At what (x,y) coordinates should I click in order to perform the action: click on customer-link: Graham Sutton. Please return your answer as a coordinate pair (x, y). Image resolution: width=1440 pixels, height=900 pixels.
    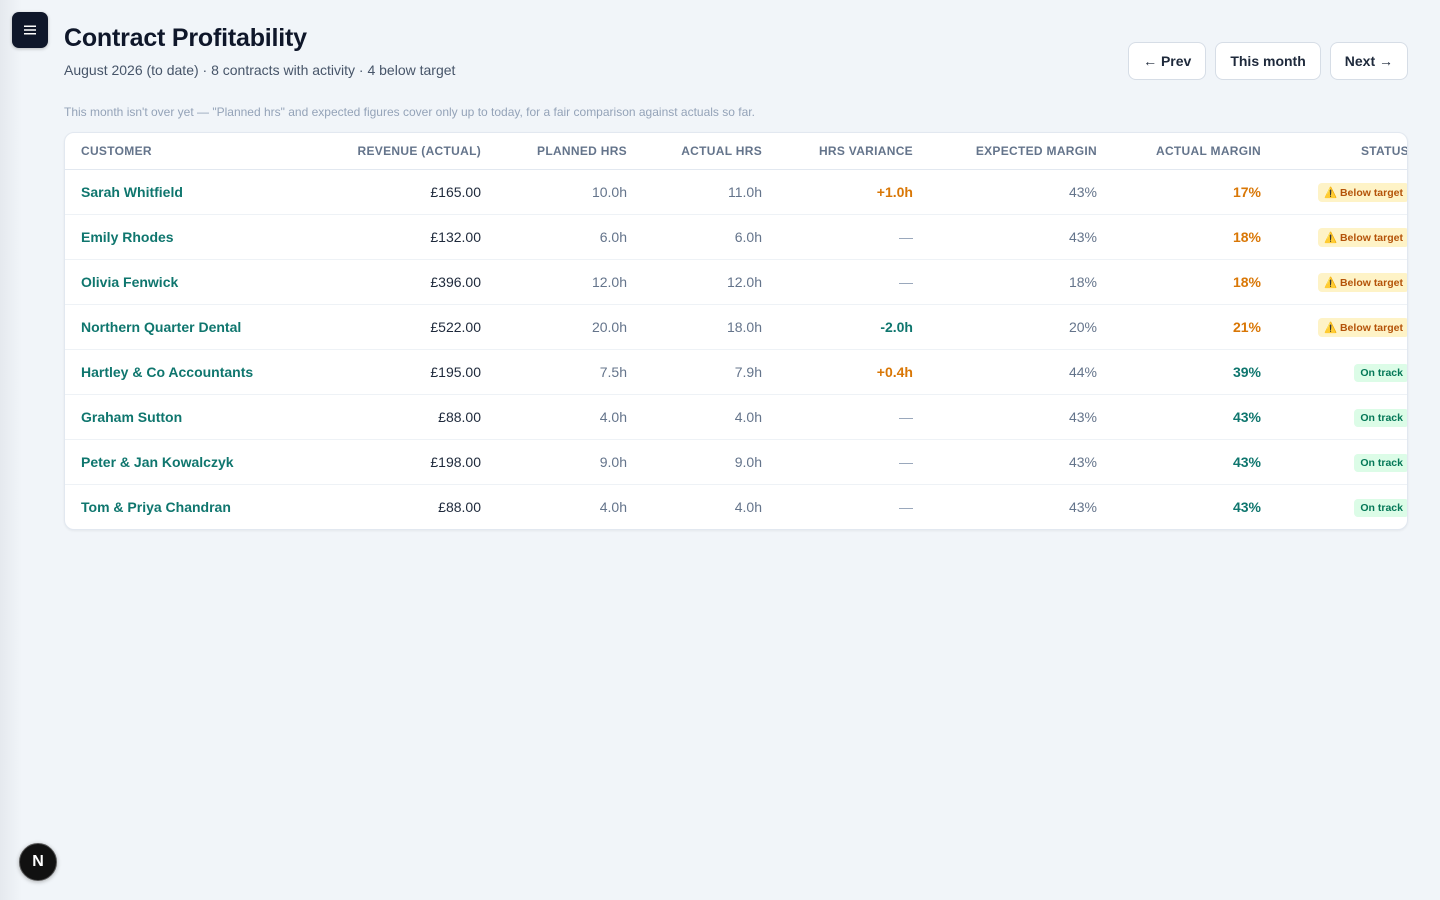
    Looking at the image, I should click on (196, 417).